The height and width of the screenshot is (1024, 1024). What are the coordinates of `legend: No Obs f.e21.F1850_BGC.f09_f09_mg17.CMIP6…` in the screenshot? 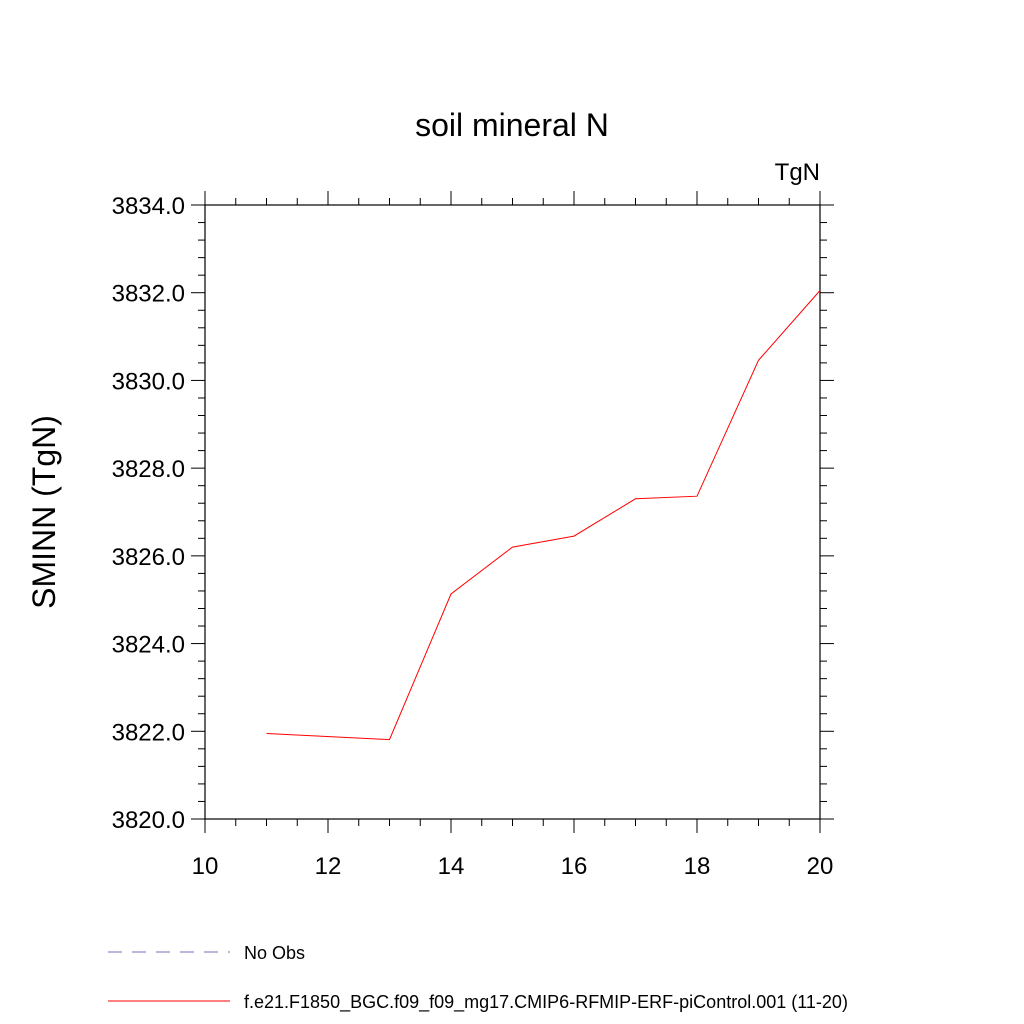 It's located at (478, 978).